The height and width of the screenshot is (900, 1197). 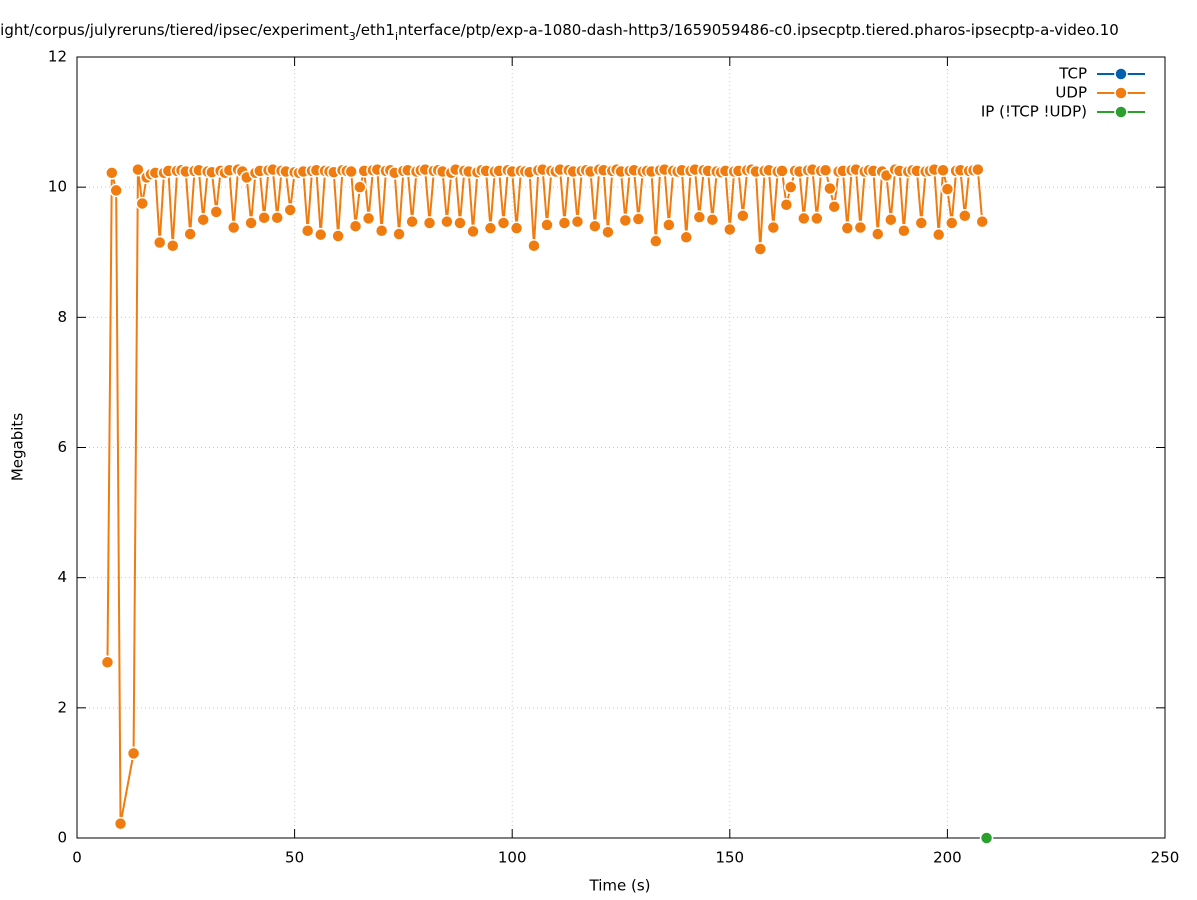 I want to click on y-tick-label: 2, so click(x=62, y=707).